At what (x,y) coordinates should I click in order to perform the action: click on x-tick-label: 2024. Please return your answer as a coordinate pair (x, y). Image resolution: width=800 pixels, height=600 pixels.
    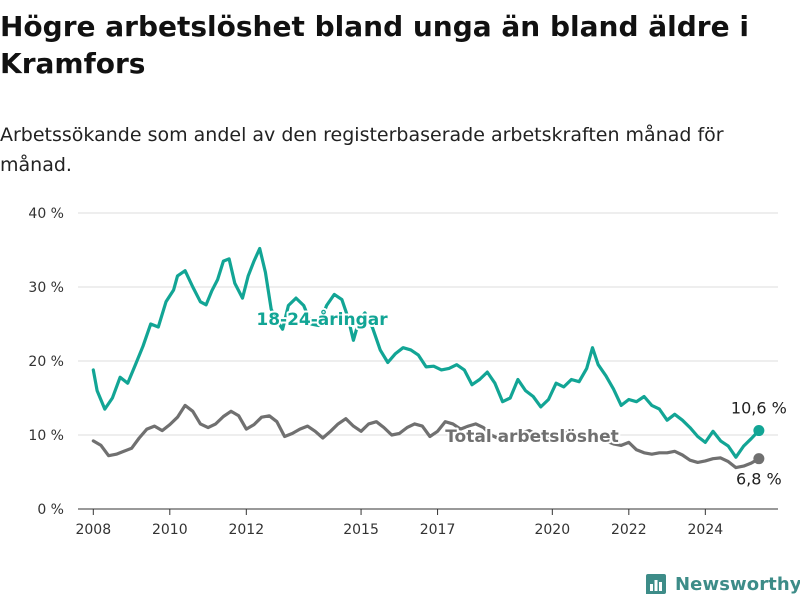
    Looking at the image, I should click on (706, 530).